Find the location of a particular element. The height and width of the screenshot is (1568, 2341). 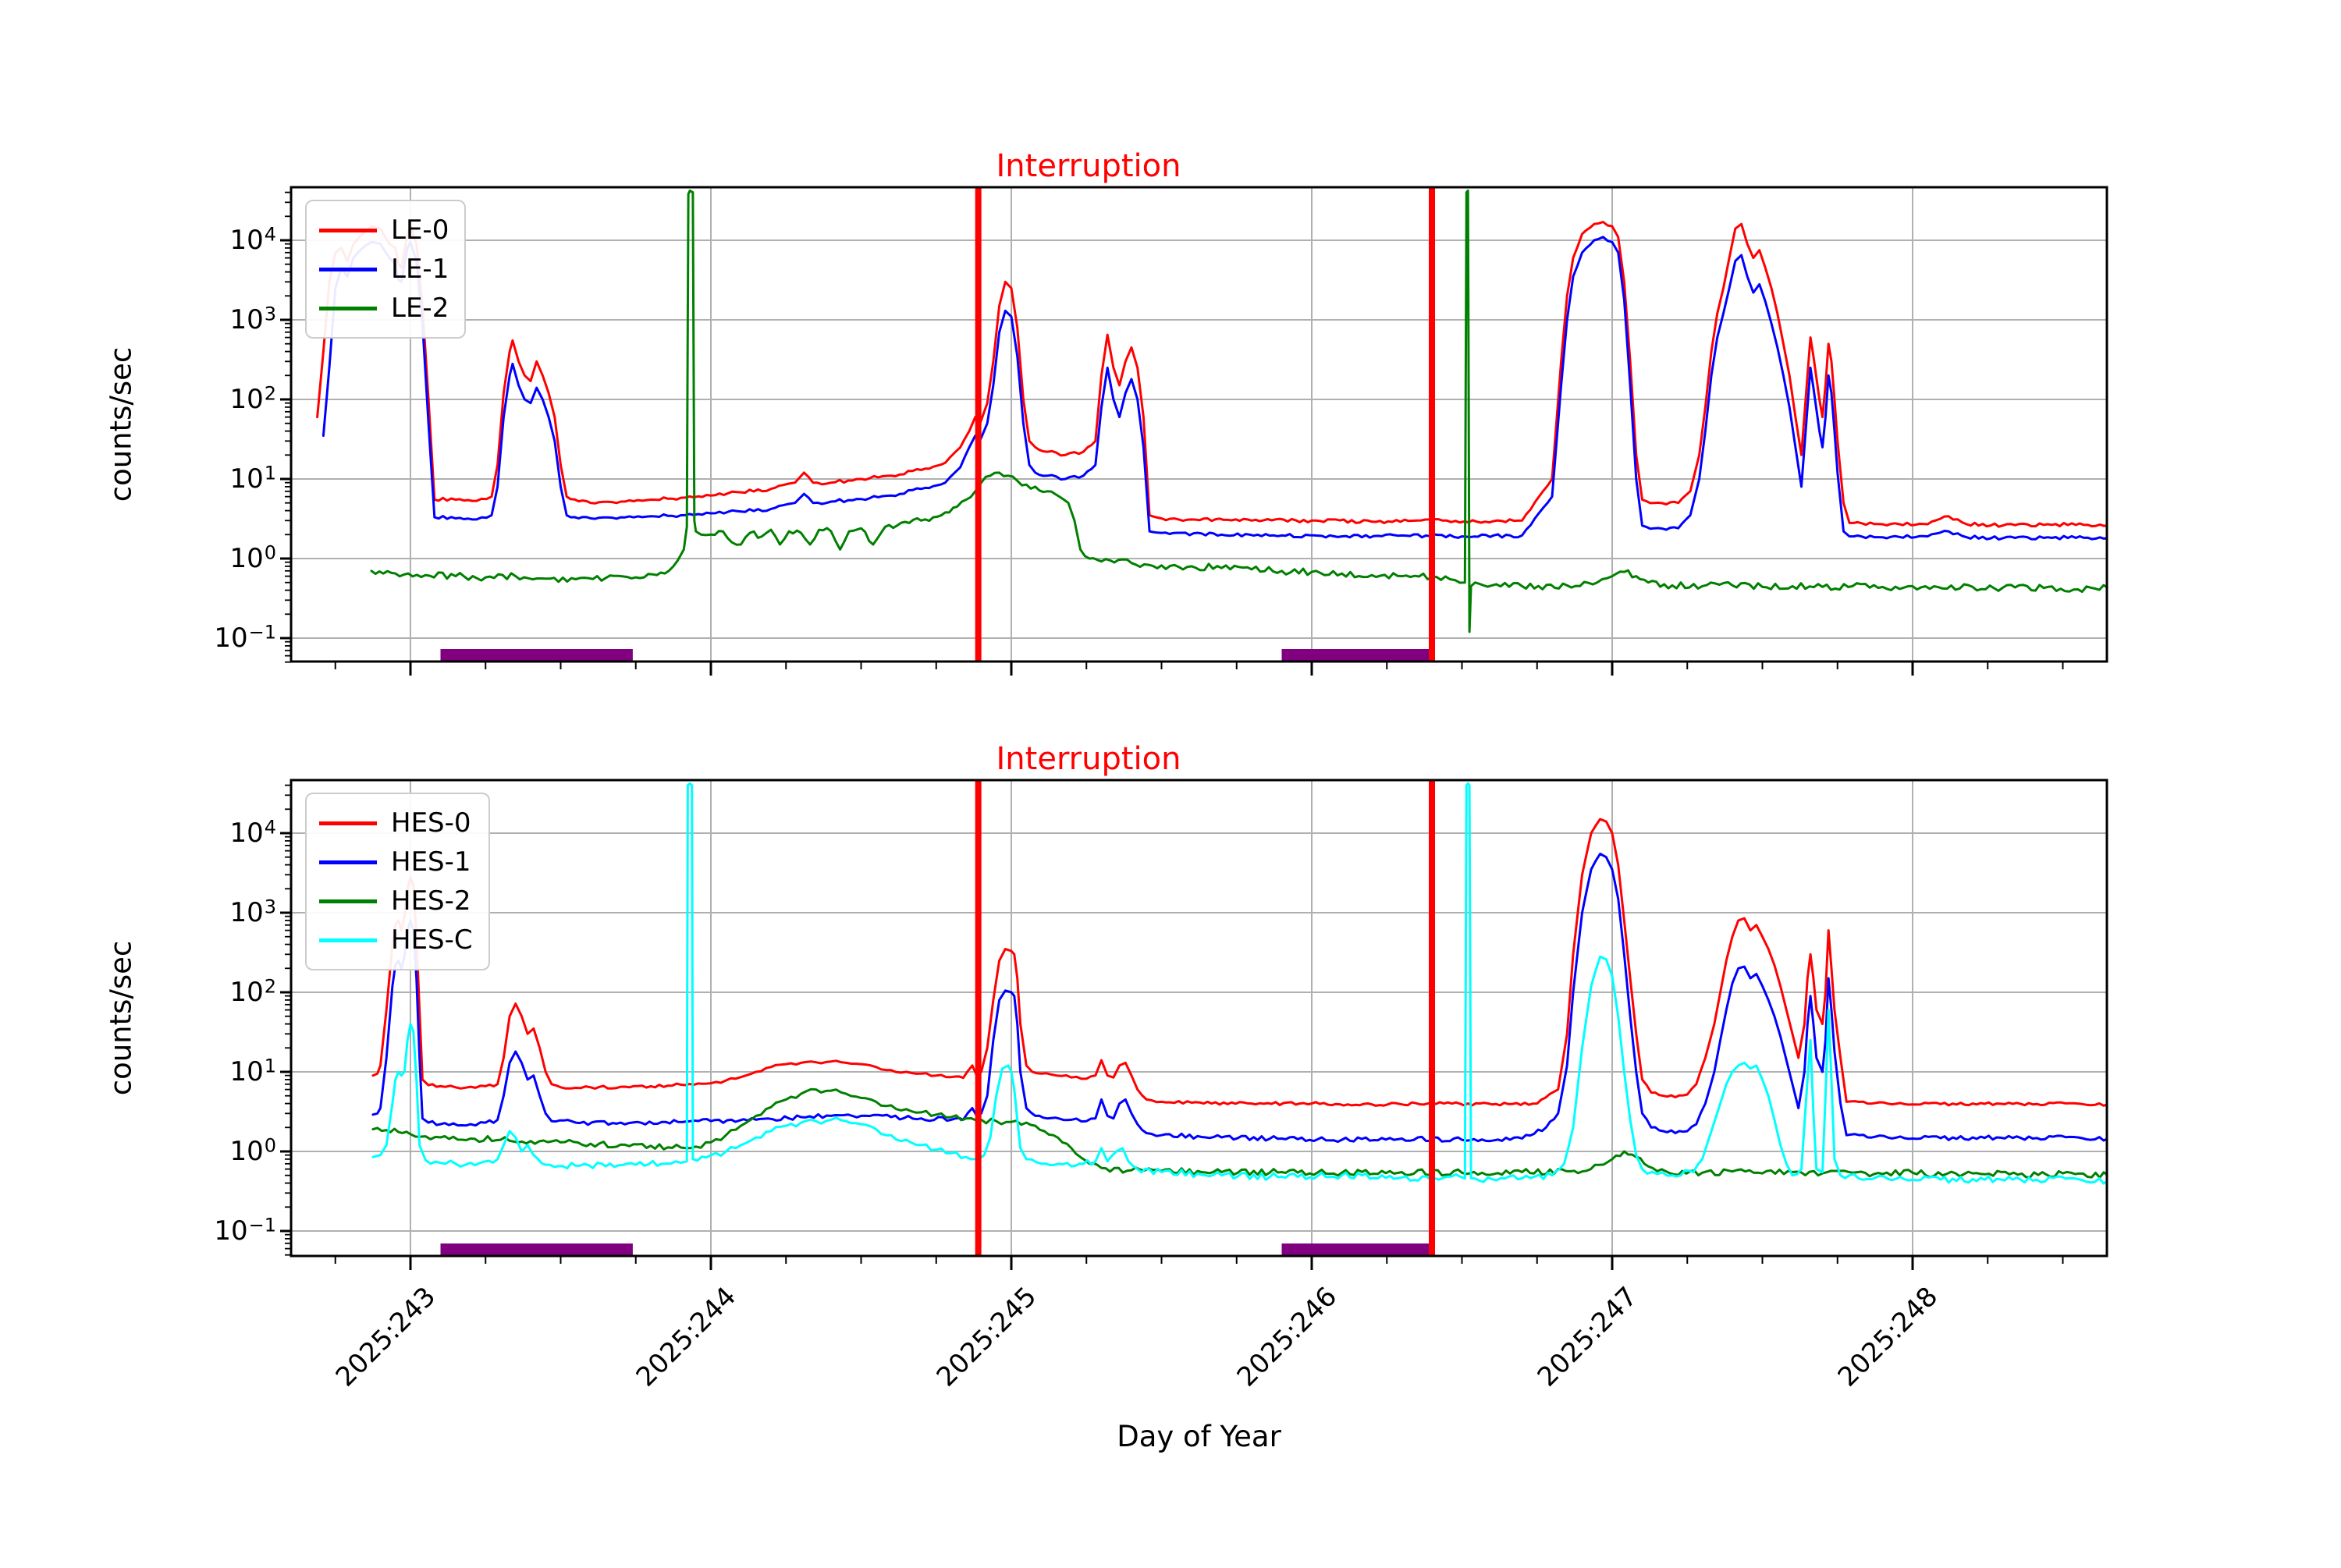

hes2-line-swatch is located at coordinates (348, 901).